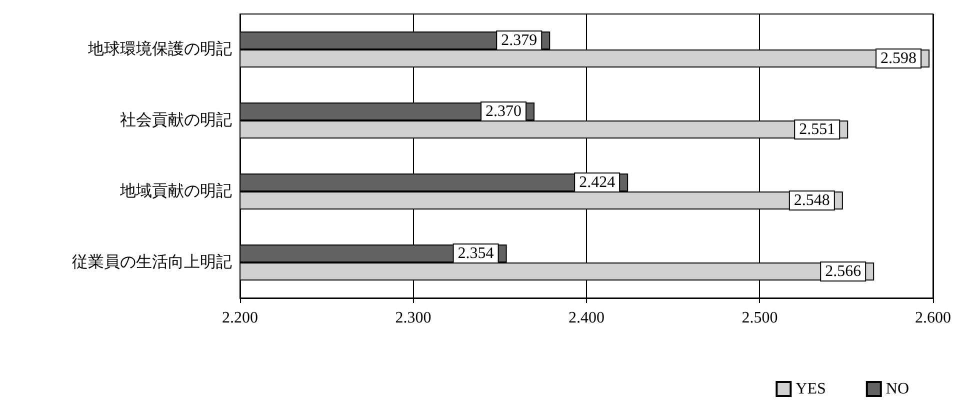 The width and height of the screenshot is (954, 404). Describe the element at coordinates (897, 389) in the screenshot. I see `legend-label: NO` at that location.